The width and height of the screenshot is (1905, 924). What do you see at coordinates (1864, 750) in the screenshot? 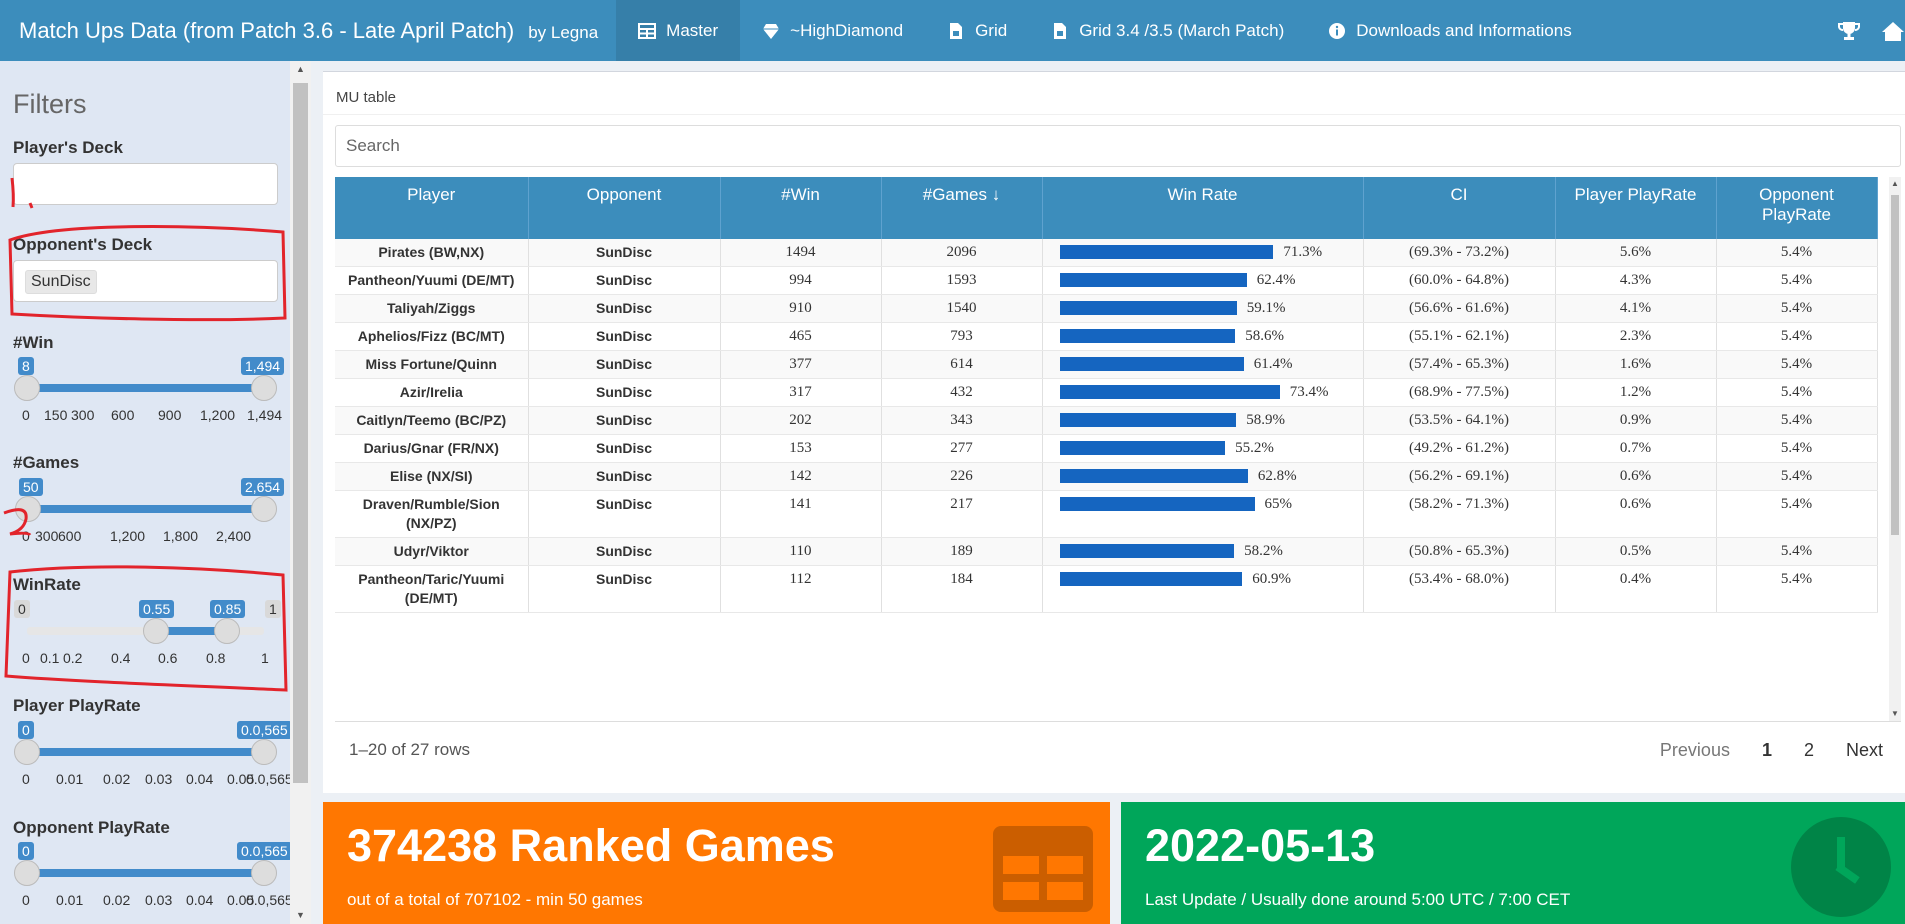
I see `next-page-button: Next` at bounding box center [1864, 750].